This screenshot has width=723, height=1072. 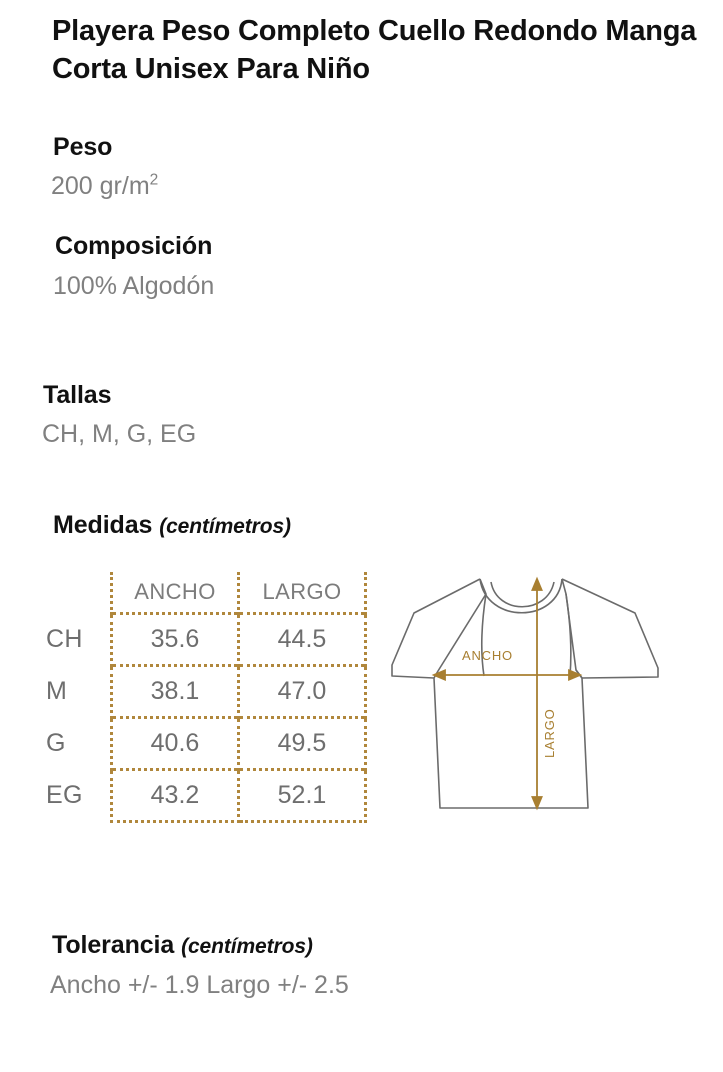 I want to click on row-ancho-value: 40.6, so click(x=175, y=743).